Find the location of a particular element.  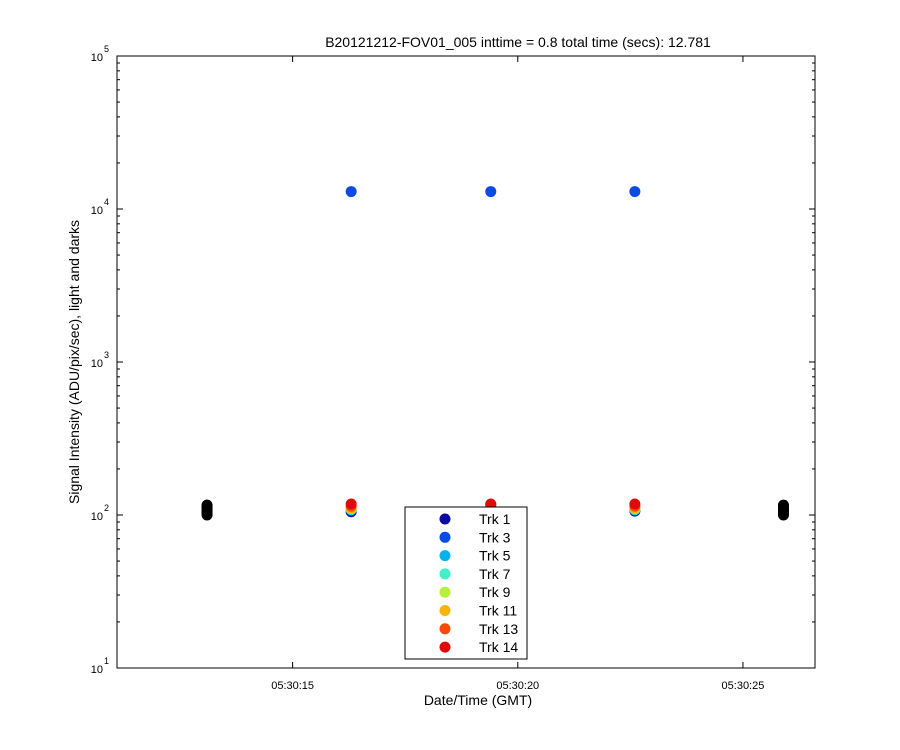

legend-label: Trk 14 is located at coordinates (498, 647).